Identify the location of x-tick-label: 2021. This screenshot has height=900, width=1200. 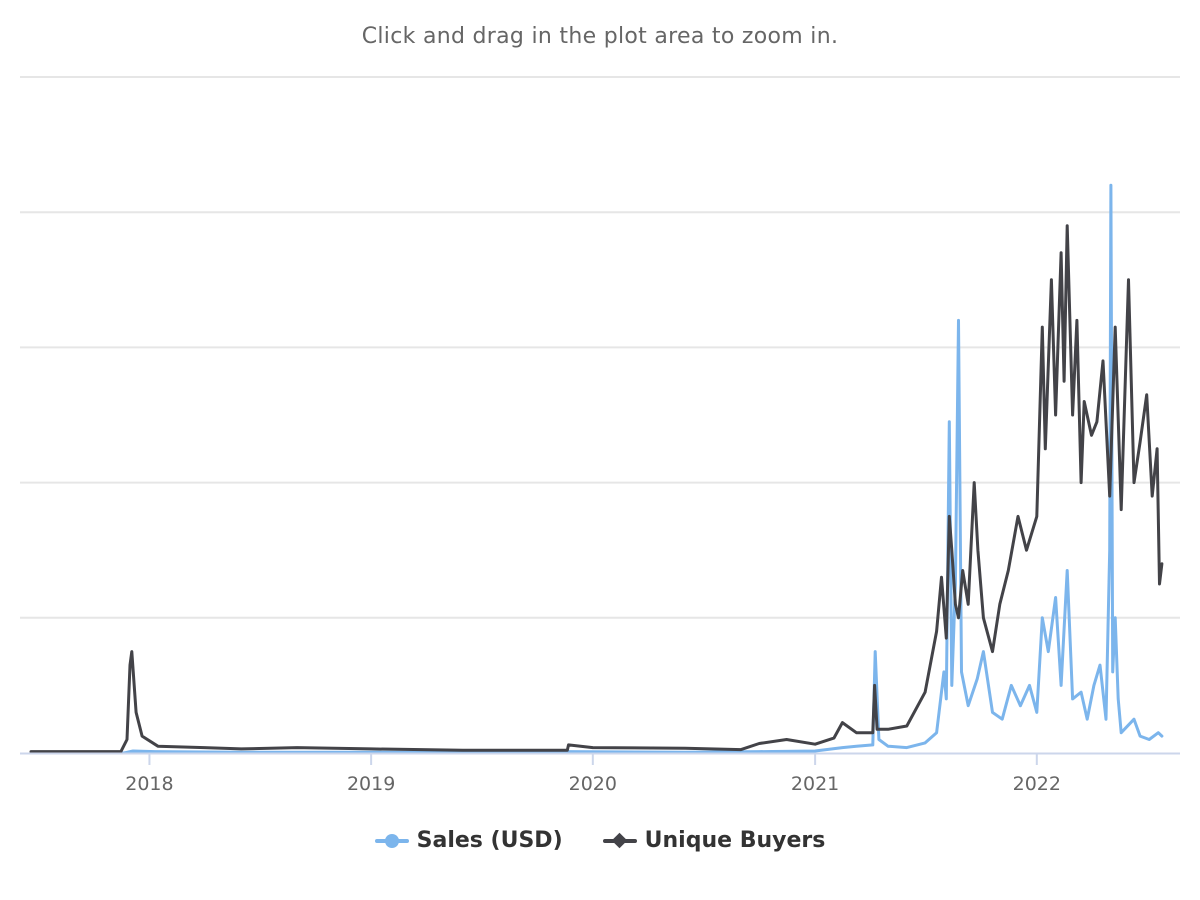
(815, 784).